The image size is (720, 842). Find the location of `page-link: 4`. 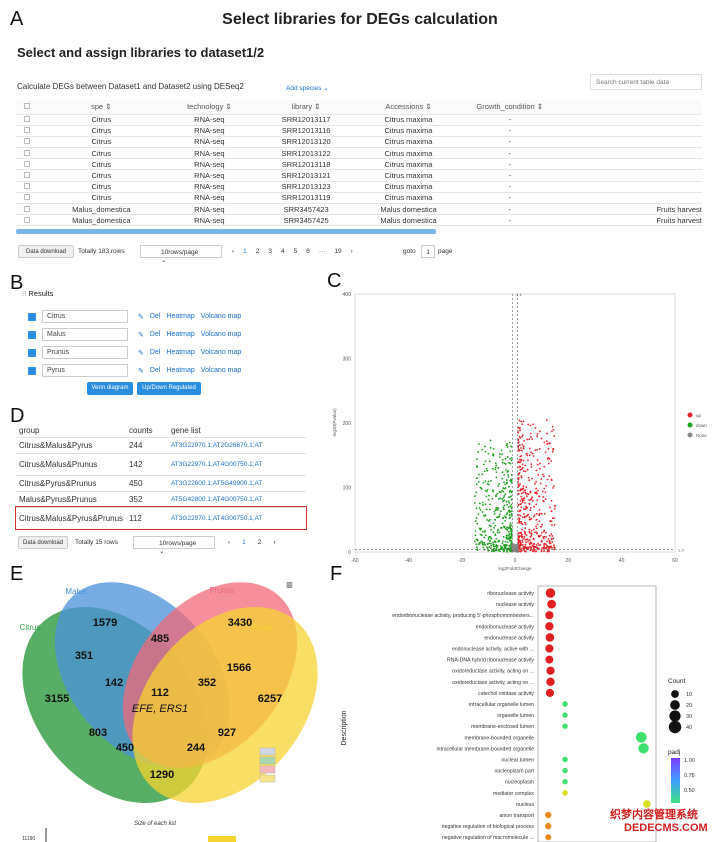

page-link: 4 is located at coordinates (283, 251).